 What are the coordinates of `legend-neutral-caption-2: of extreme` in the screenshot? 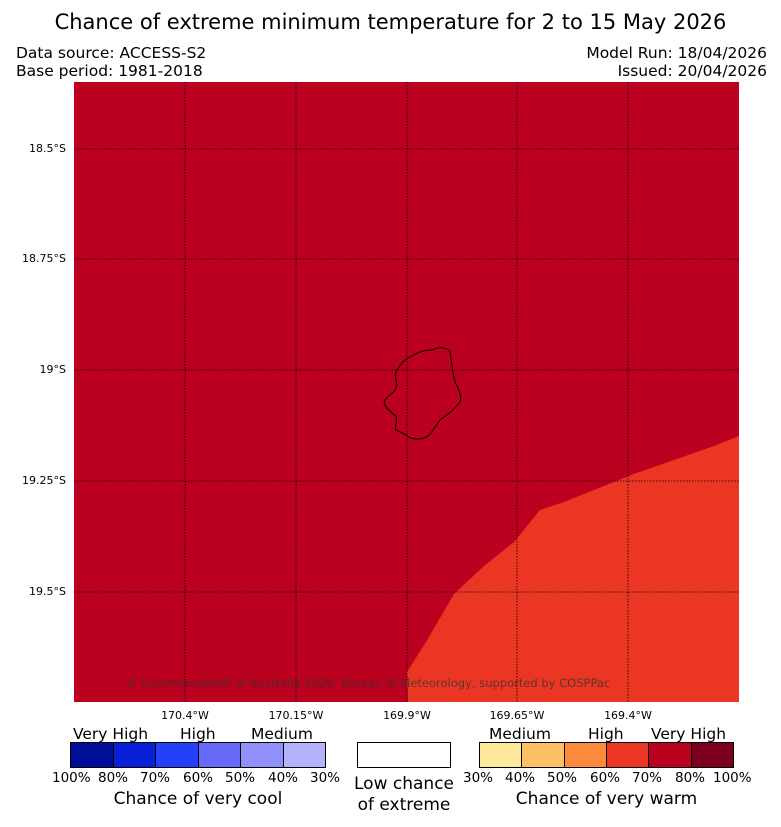 It's located at (404, 805).